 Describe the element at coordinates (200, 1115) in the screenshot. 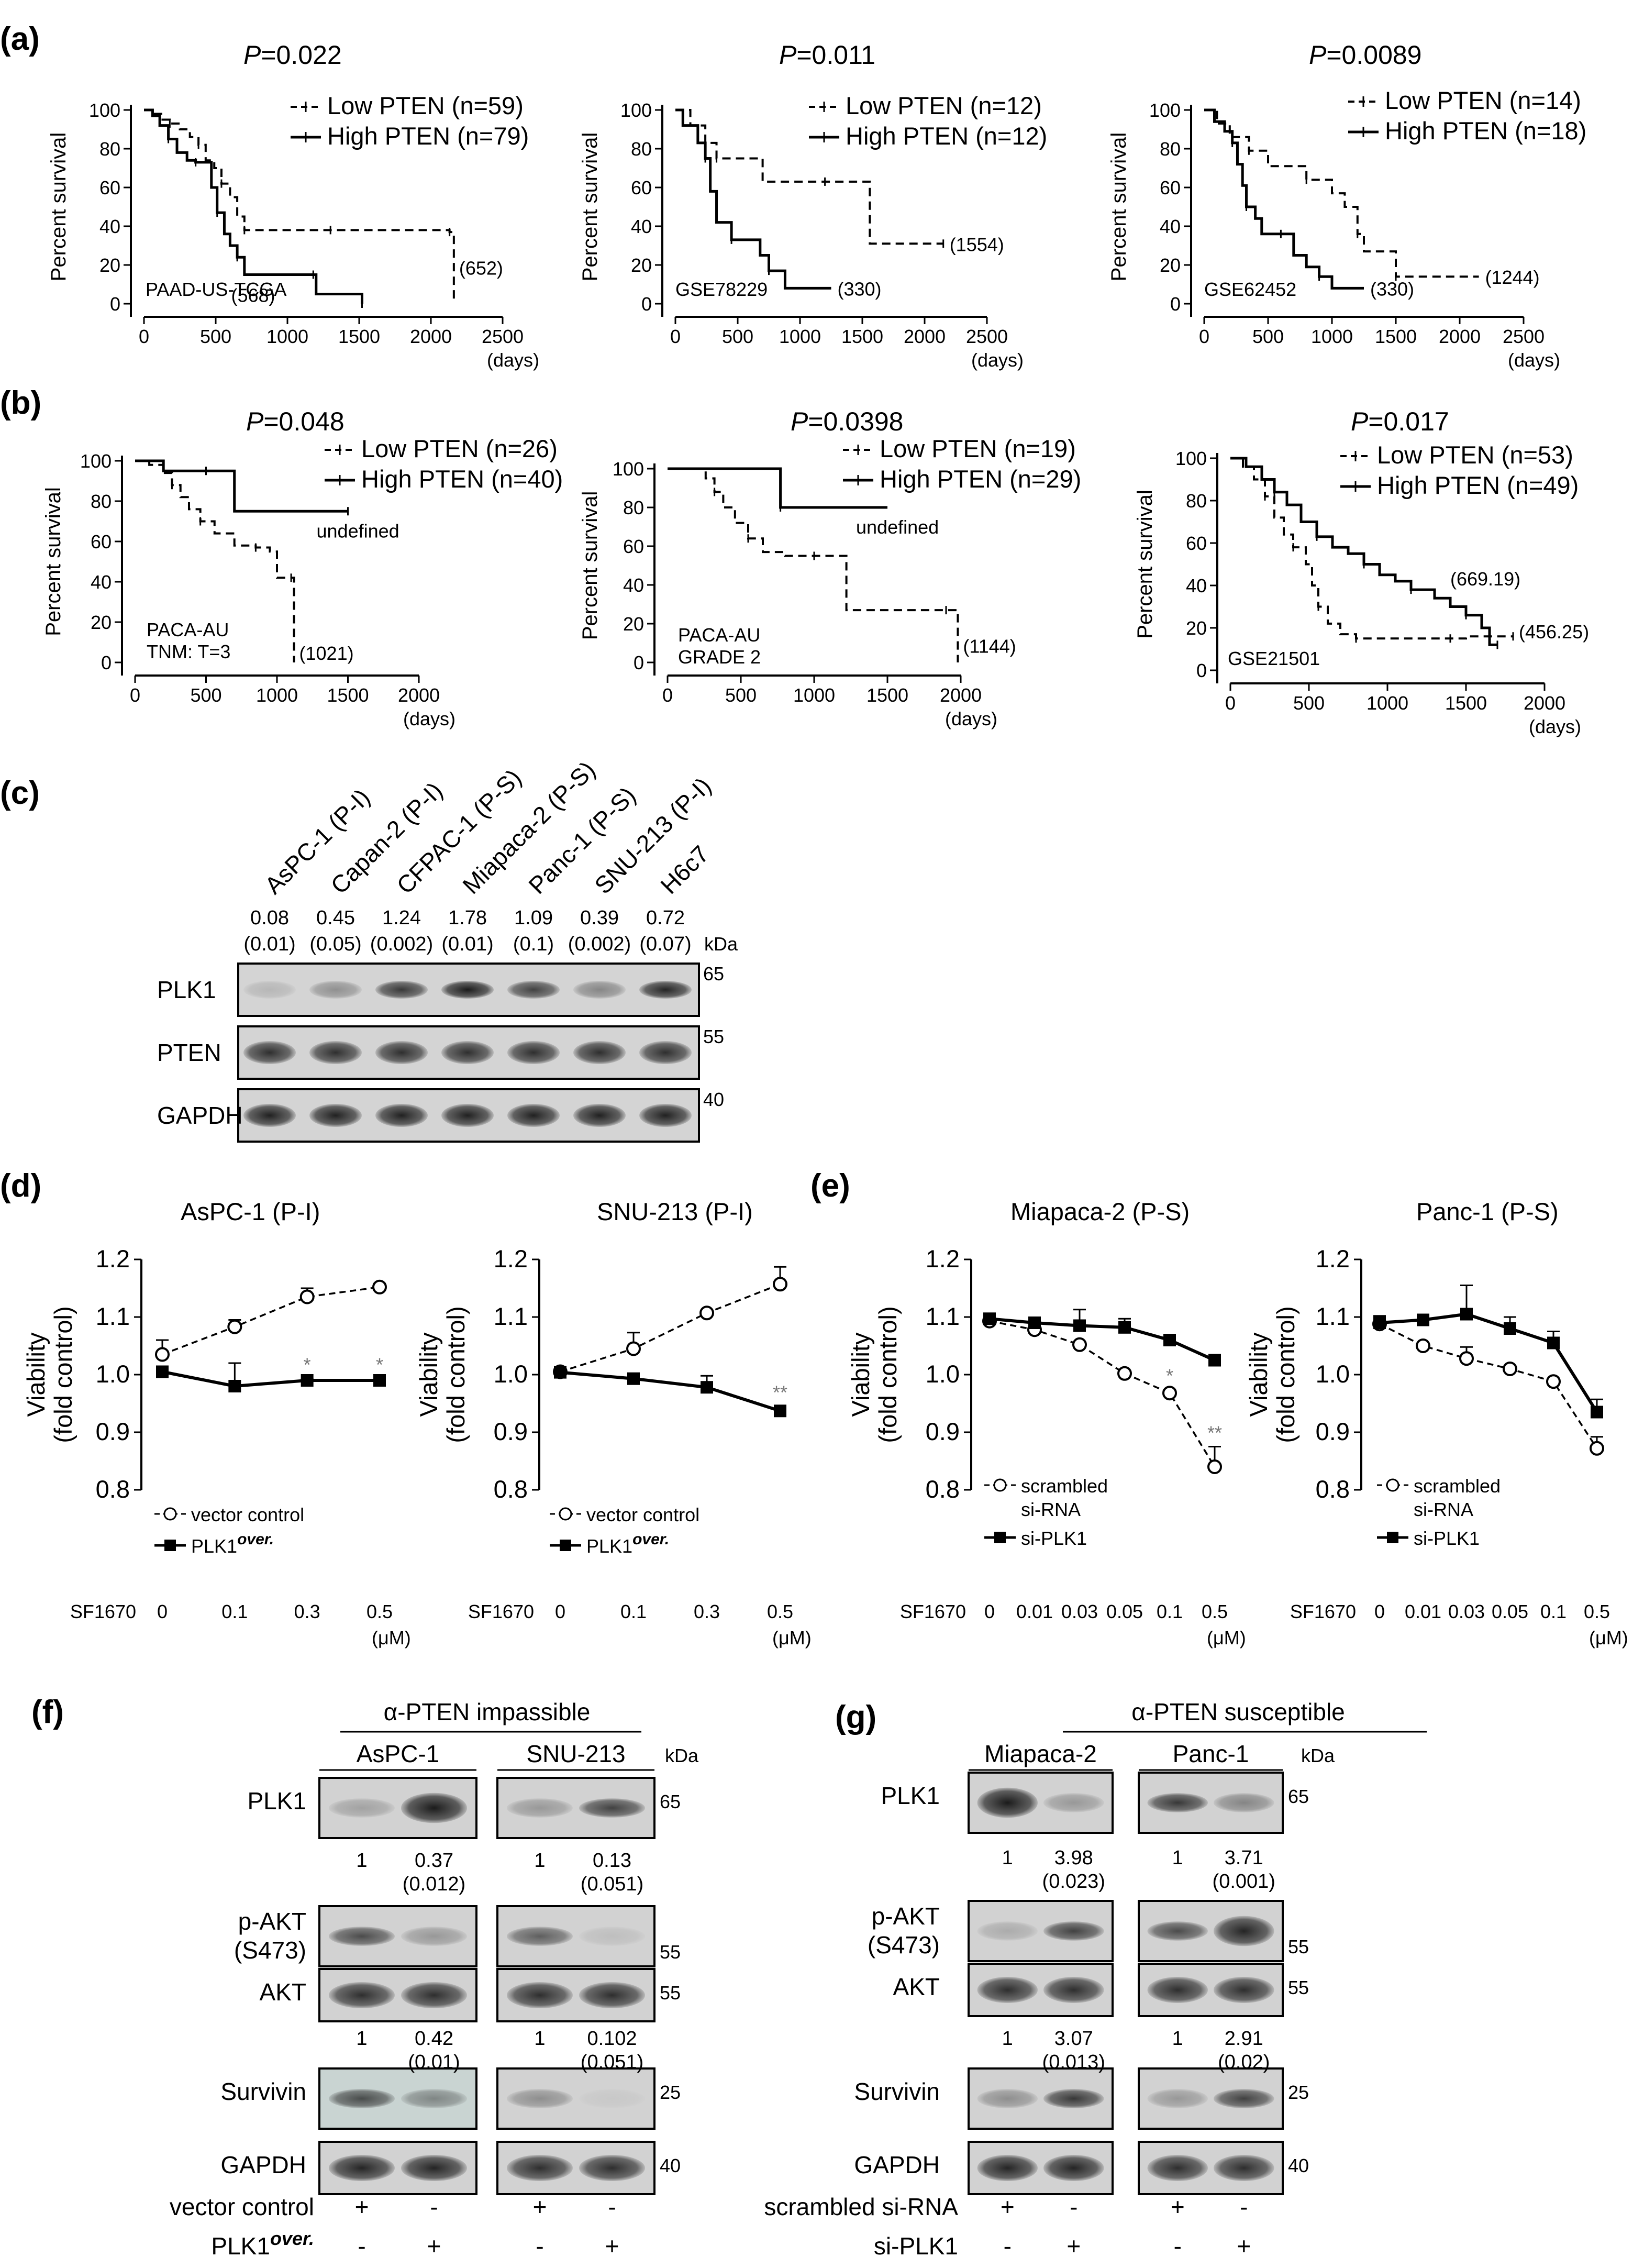

I see `band-label: GAPDH` at that location.